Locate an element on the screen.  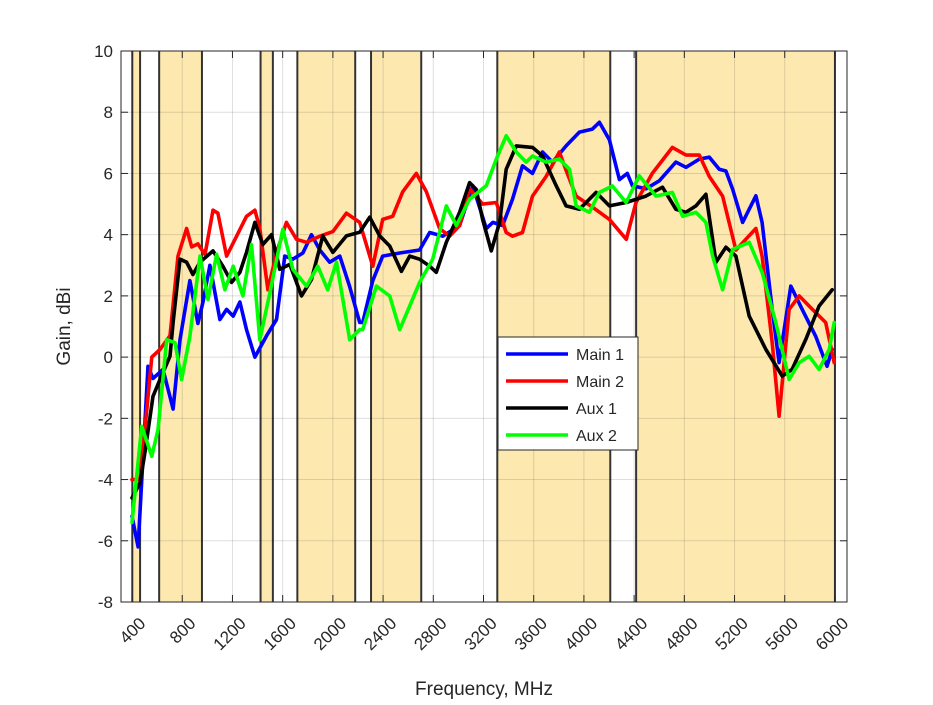
y-tick-label: 2 is located at coordinates (108, 296).